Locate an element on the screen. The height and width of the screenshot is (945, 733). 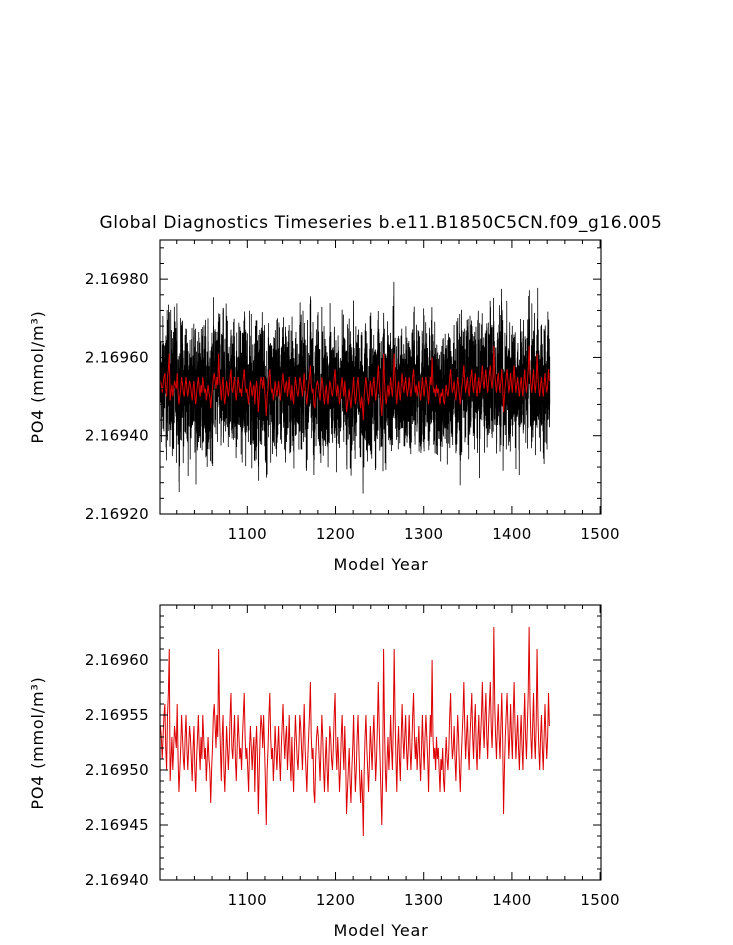
top-annual-series-line is located at coordinates (354, 383).